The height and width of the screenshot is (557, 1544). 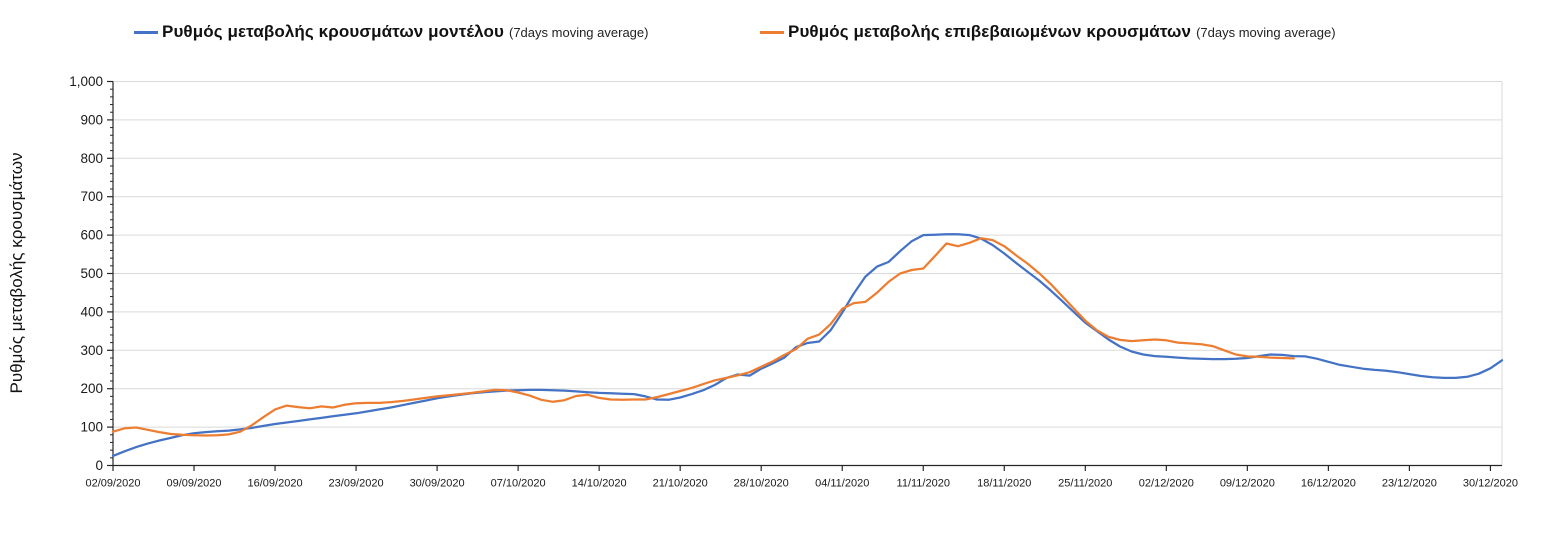 What do you see at coordinates (356, 484) in the screenshot?
I see `x-tick-label: 23/09/2020` at bounding box center [356, 484].